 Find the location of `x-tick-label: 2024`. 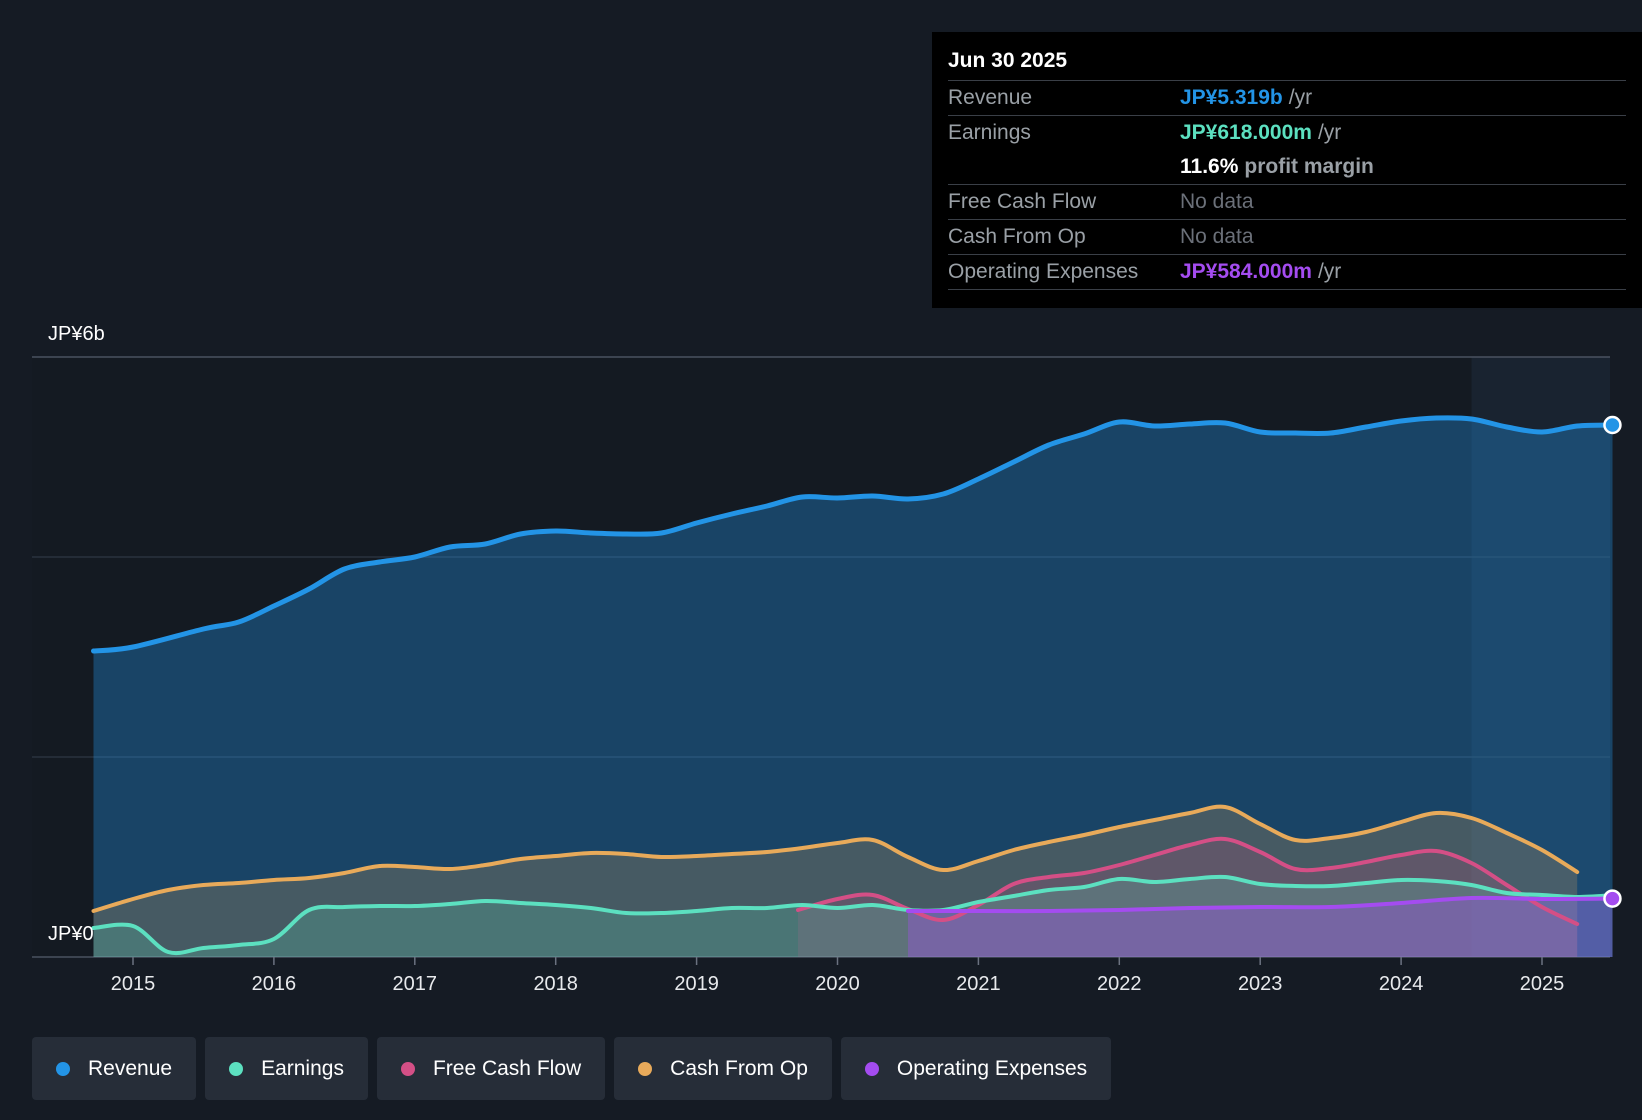

x-tick-label: 2024 is located at coordinates (1401, 984).